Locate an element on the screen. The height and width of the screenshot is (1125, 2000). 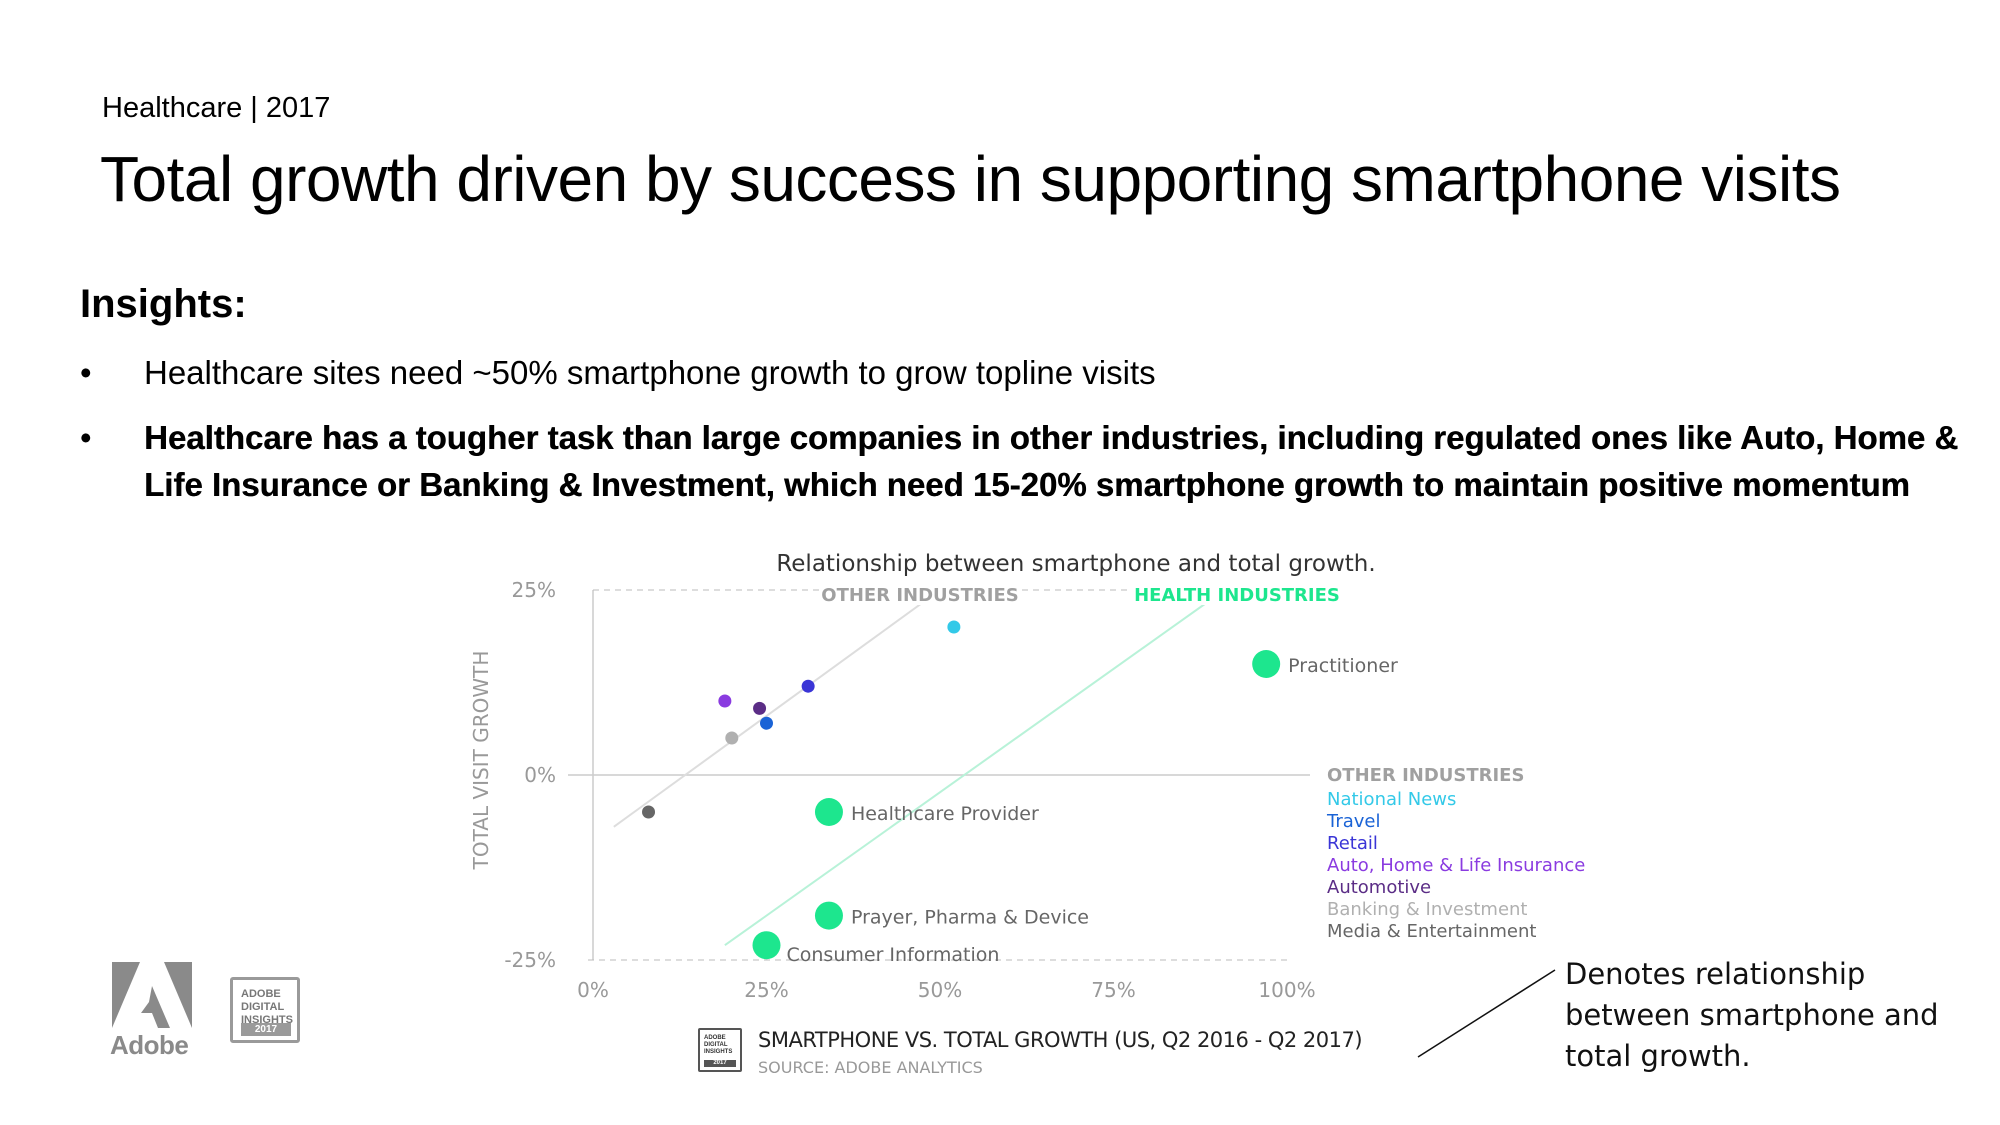
data-label: Practitioner is located at coordinates (1343, 666).